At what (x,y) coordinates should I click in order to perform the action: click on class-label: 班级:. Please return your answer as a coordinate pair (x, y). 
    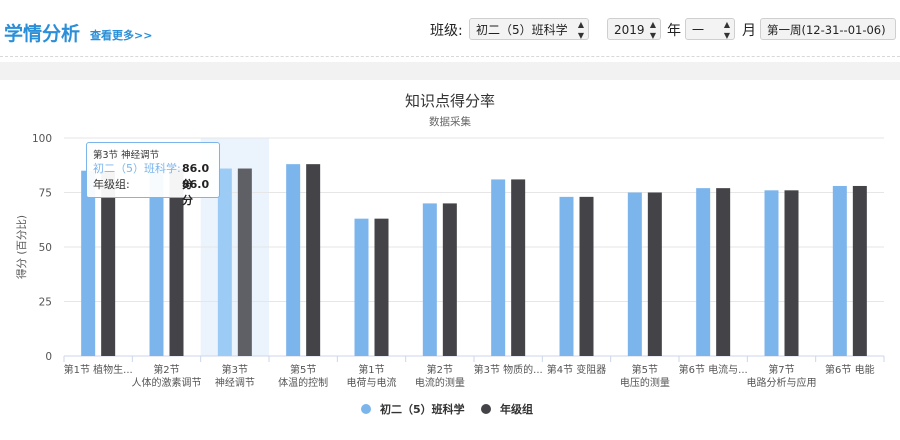
    Looking at the image, I should click on (446, 31).